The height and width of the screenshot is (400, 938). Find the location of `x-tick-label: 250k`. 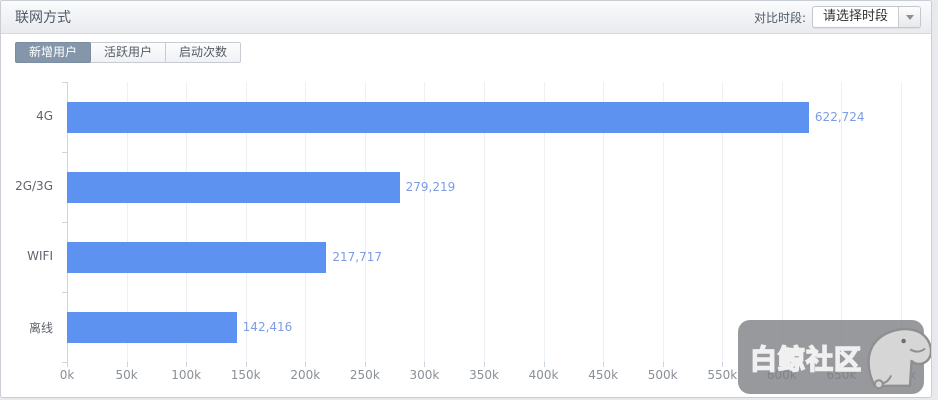

x-tick-label: 250k is located at coordinates (364, 375).